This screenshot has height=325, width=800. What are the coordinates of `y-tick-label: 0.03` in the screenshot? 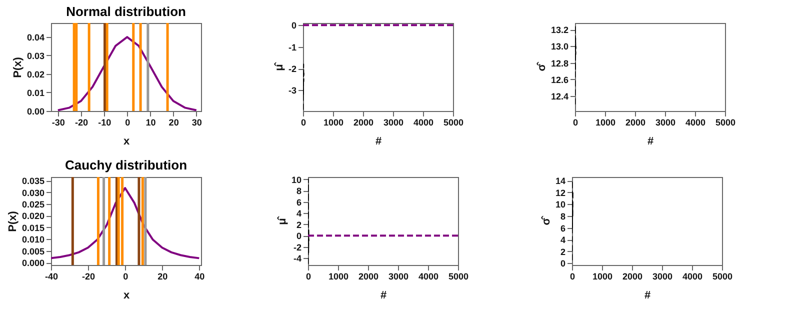 It's located at (35, 55).